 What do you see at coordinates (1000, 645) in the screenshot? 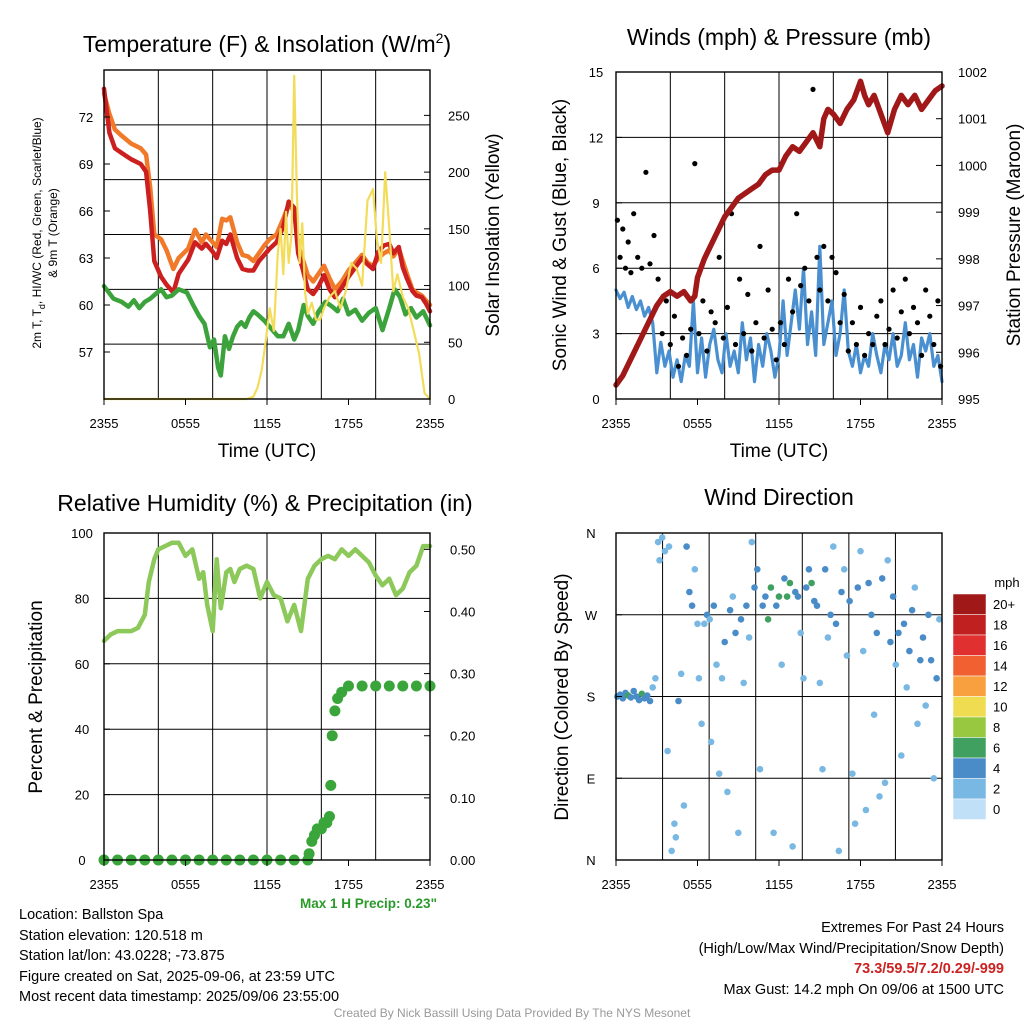
I see `legend-label: 16` at bounding box center [1000, 645].